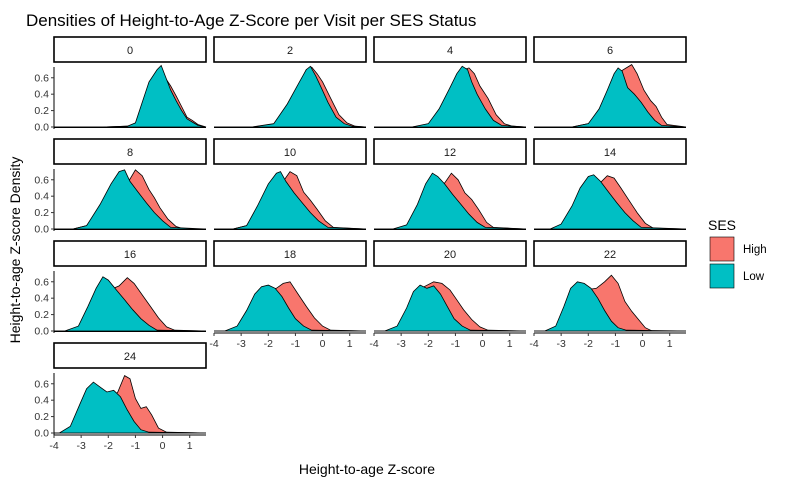 This screenshot has width=787, height=486. I want to click on legend-title: SES, so click(722, 225).